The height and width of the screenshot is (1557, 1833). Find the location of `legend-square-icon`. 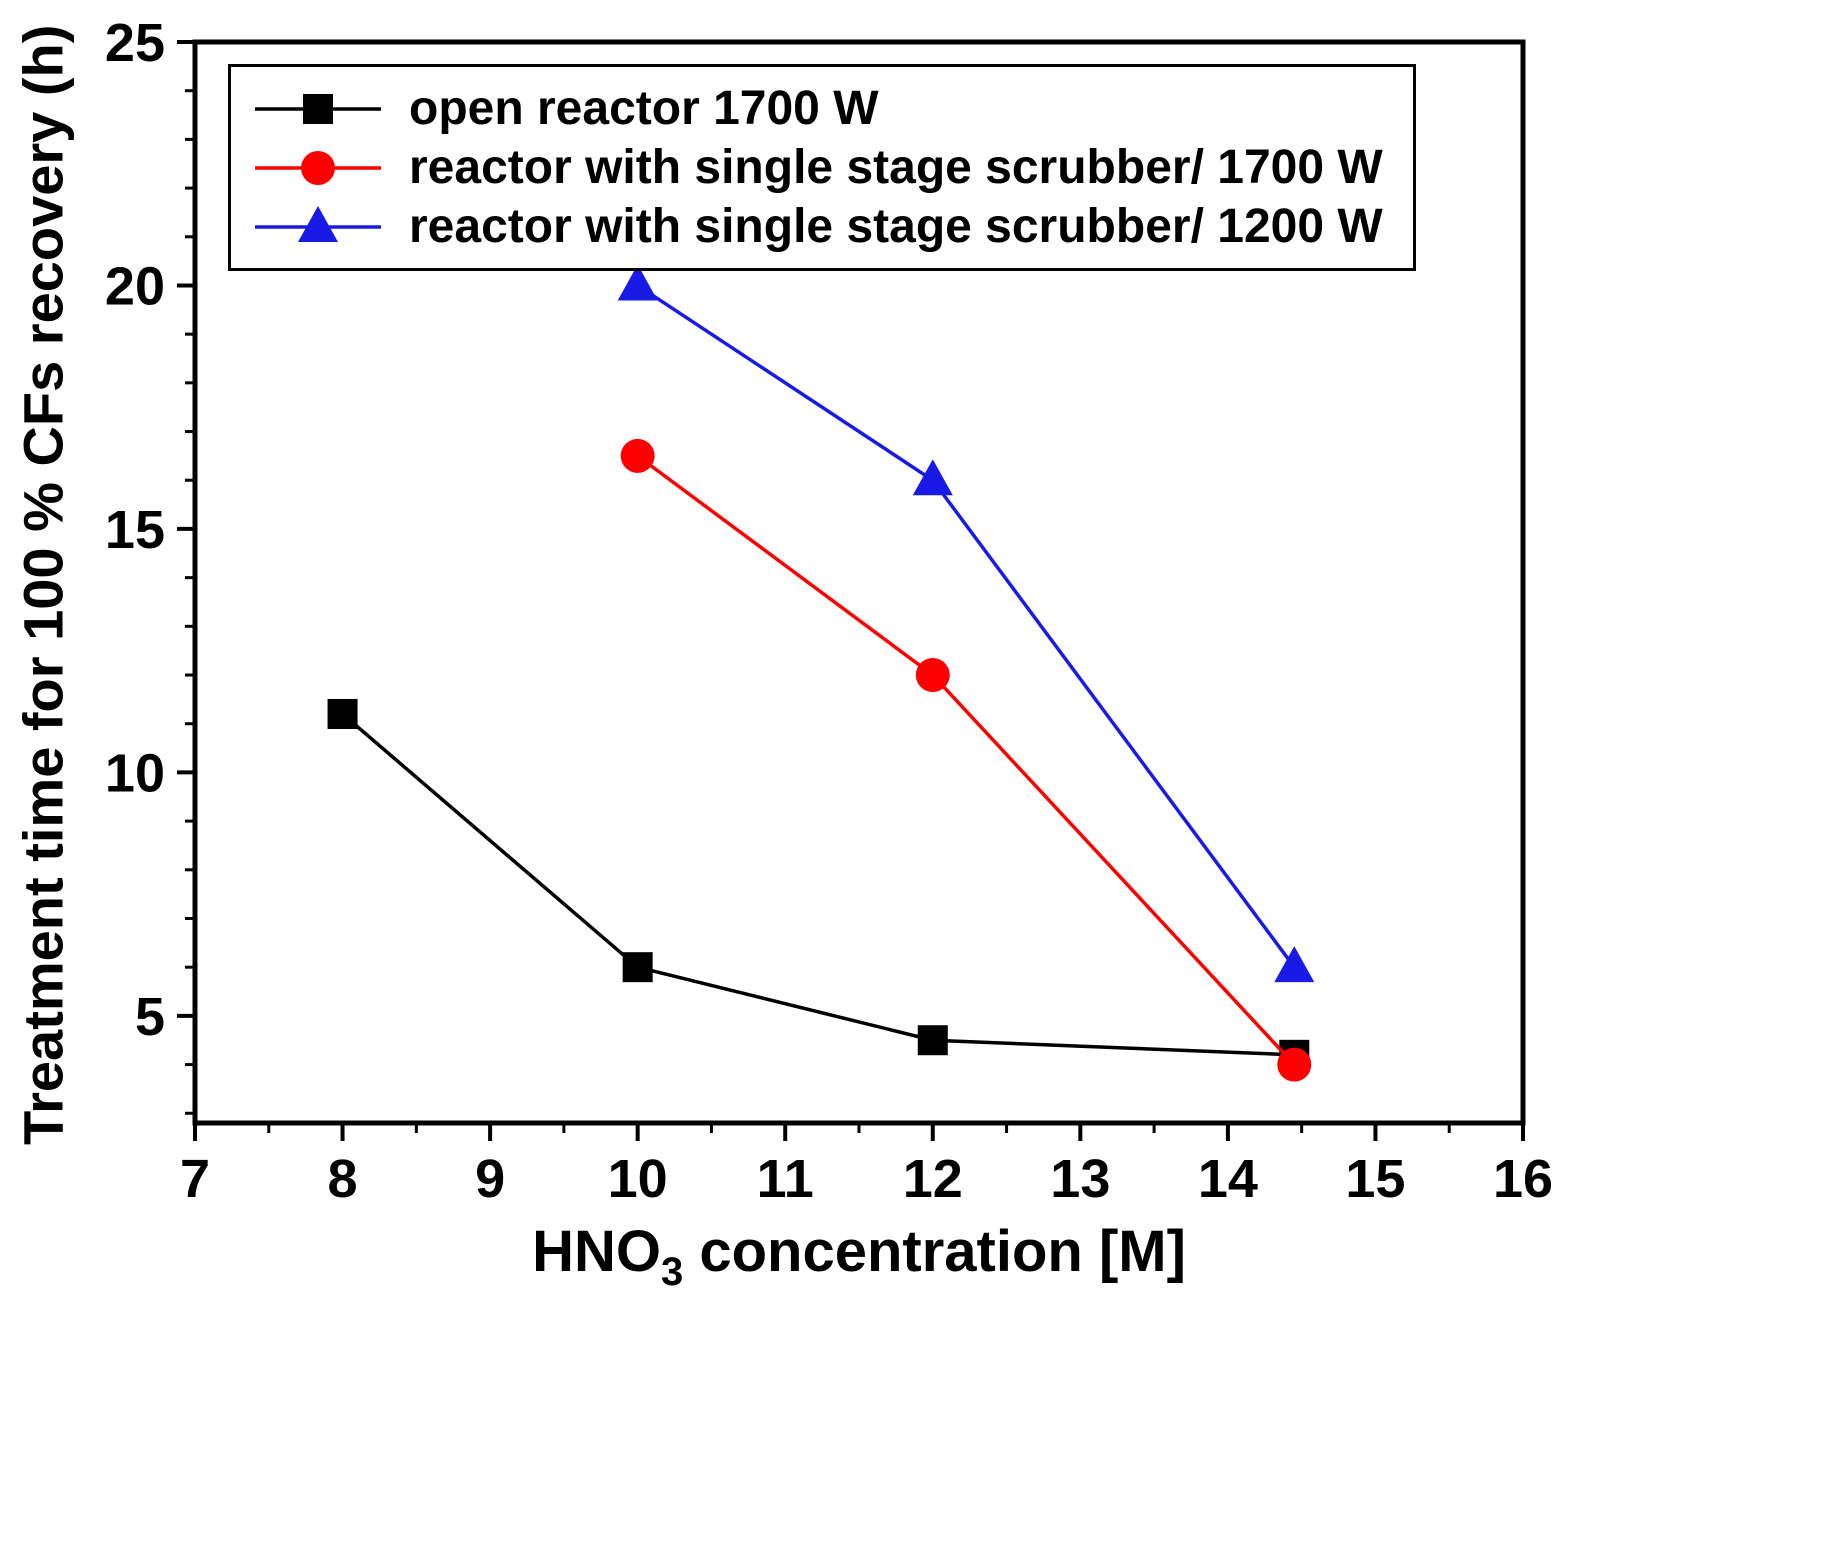

legend-square-icon is located at coordinates (318, 108).